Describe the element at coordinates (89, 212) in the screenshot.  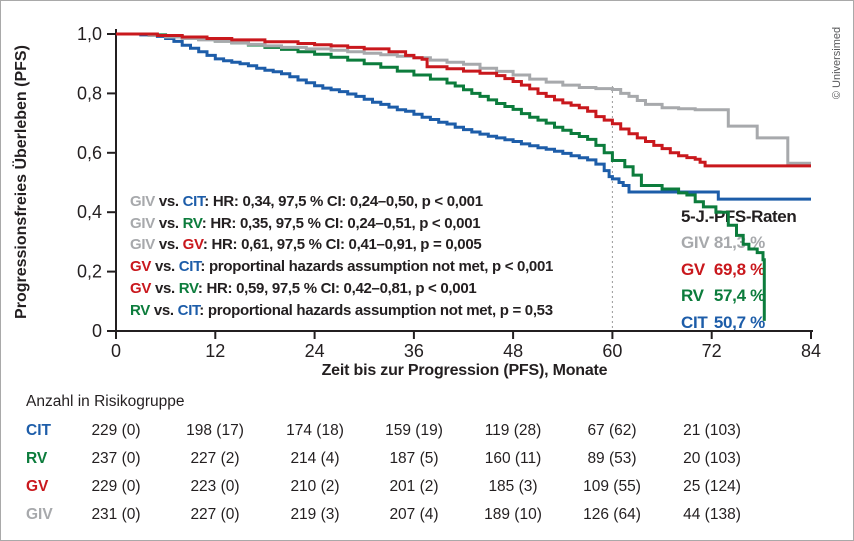
I see `y-tick-label: 0,4` at that location.